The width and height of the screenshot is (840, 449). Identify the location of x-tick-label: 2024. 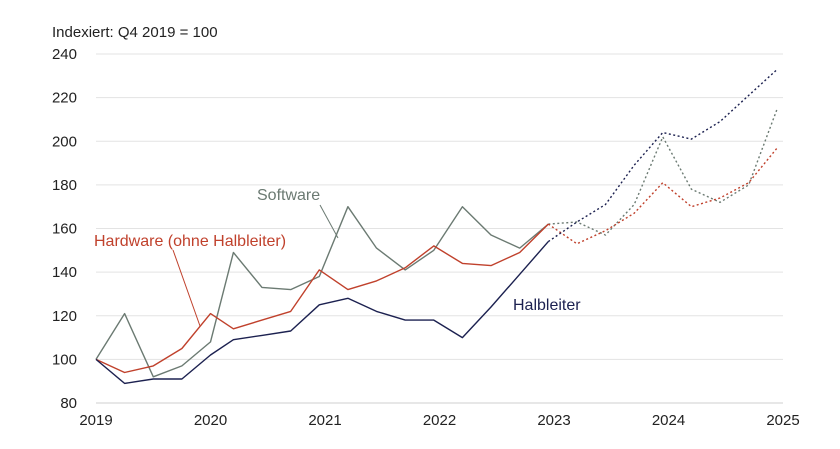
(668, 420).